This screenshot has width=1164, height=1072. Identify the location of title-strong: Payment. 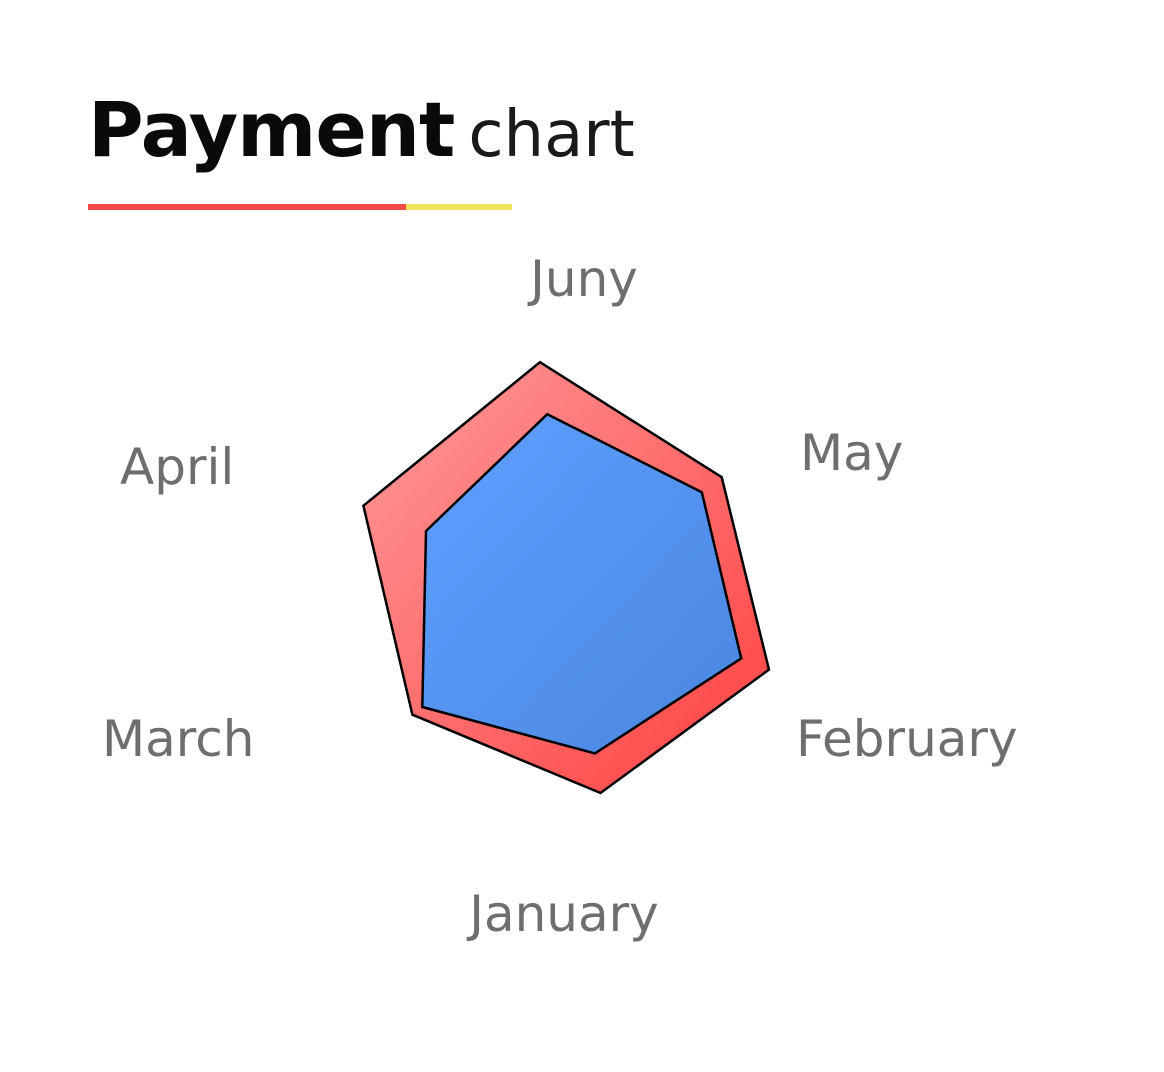
(271, 129).